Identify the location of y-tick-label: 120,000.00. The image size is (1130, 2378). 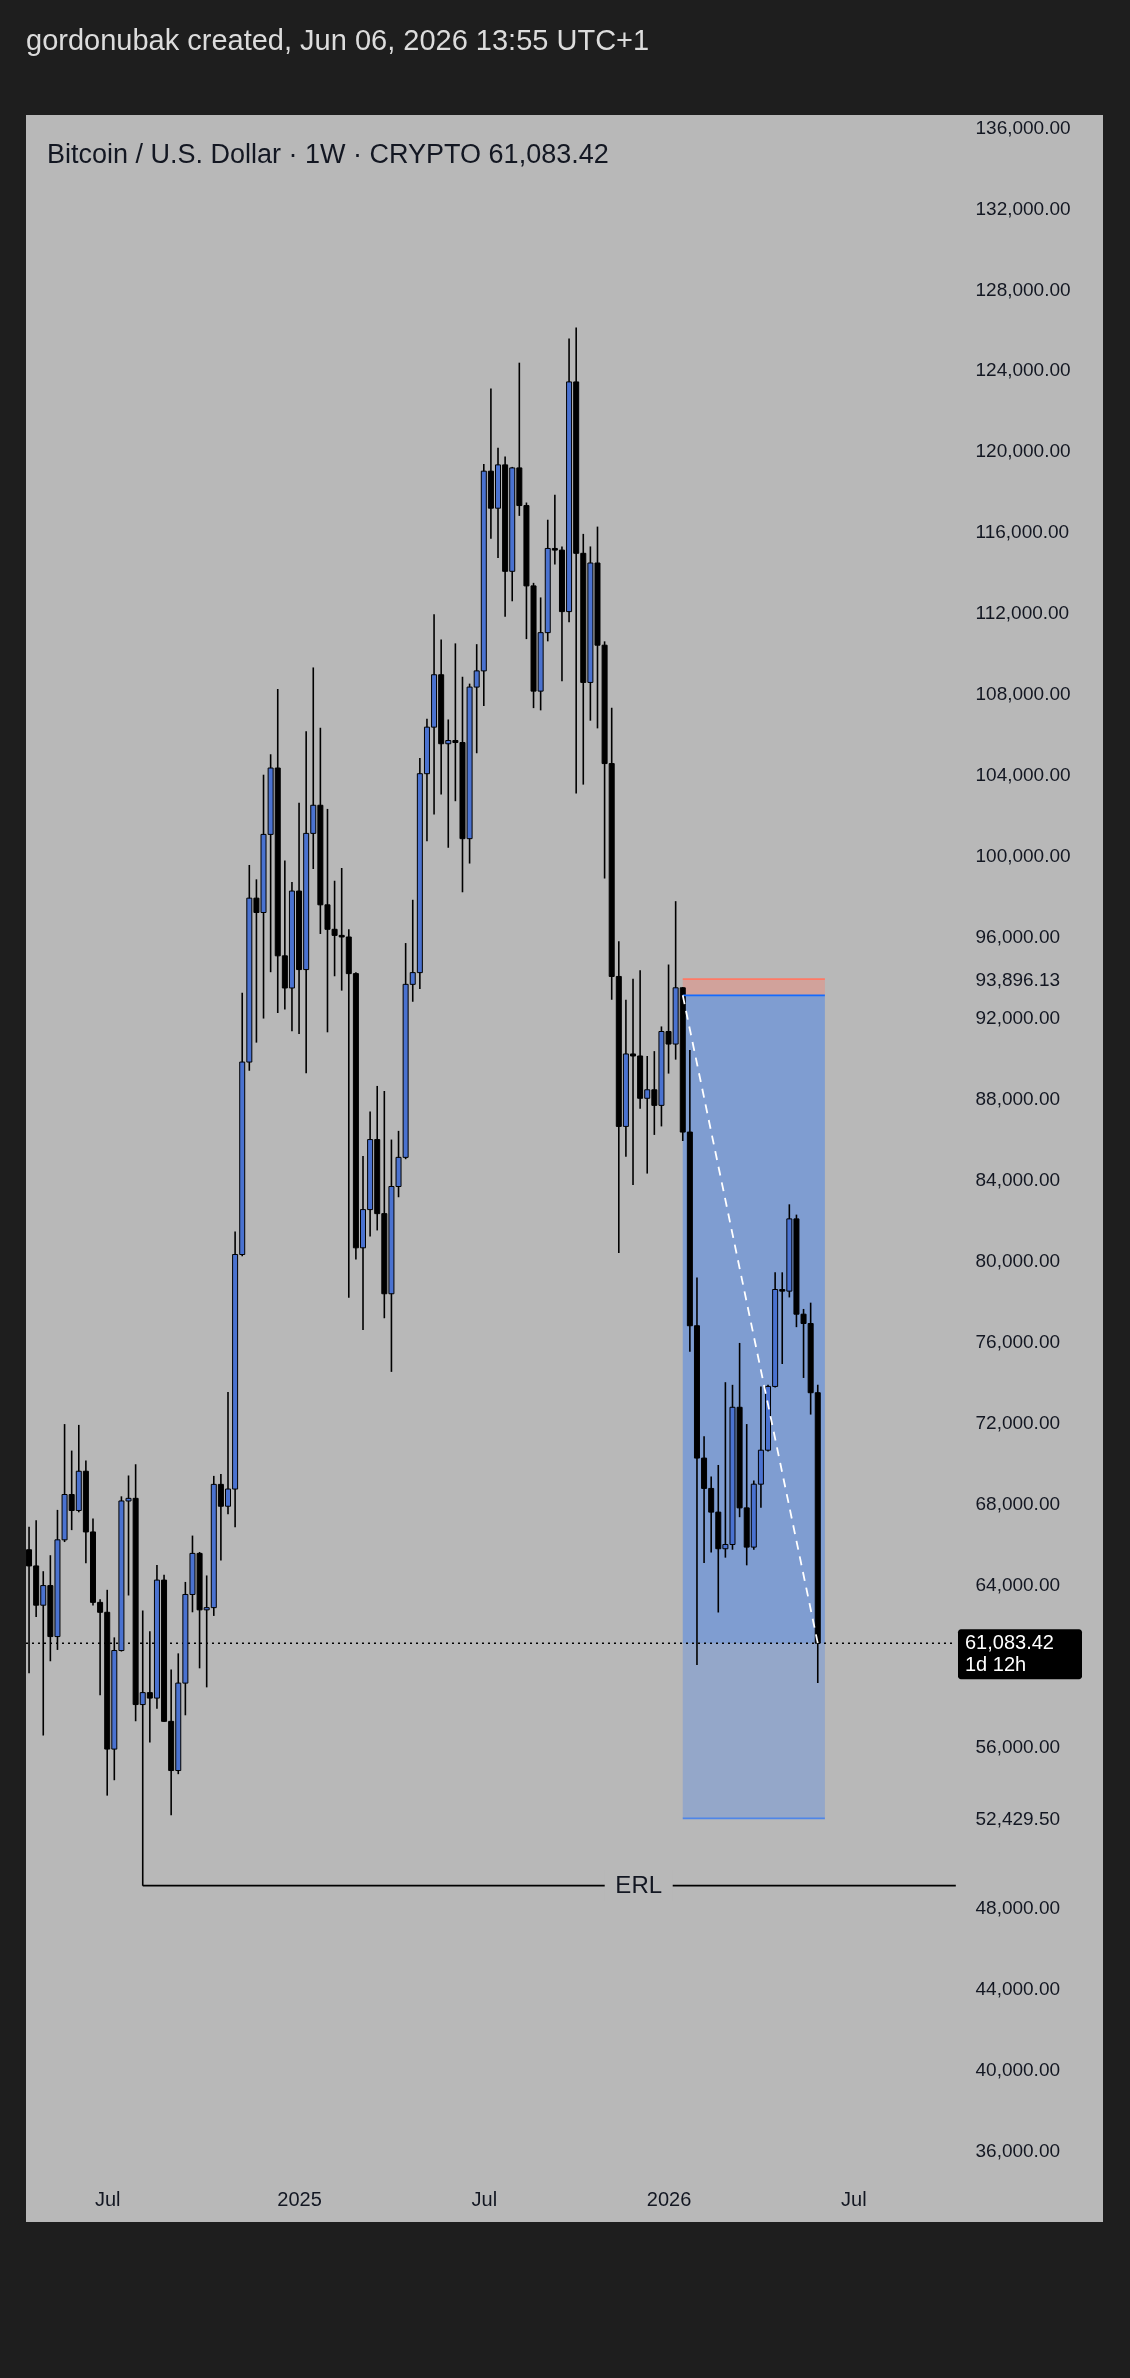
(1023, 451).